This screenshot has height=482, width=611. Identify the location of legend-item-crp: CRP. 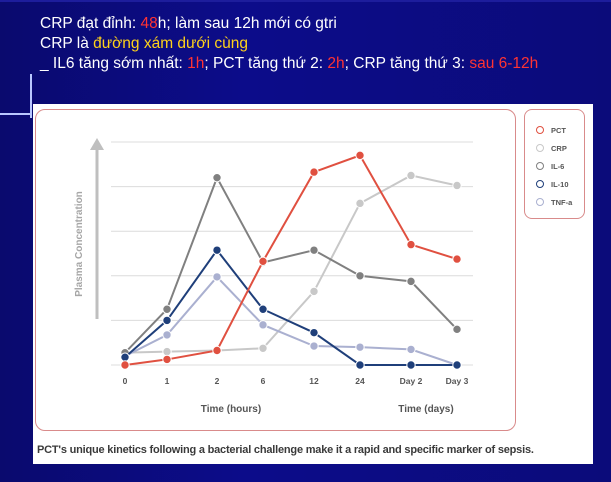
(554, 148).